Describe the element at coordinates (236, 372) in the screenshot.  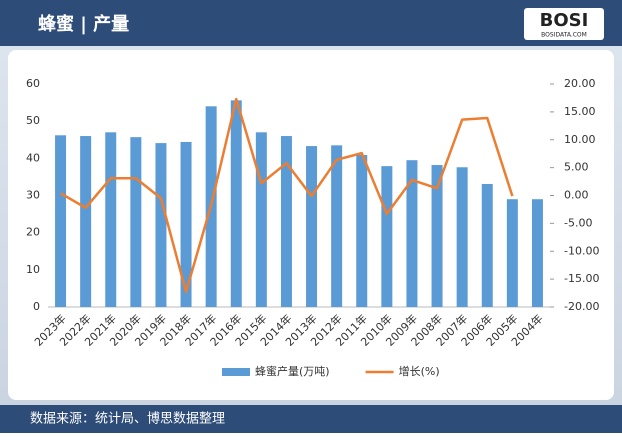
I see `legend-swatch` at that location.